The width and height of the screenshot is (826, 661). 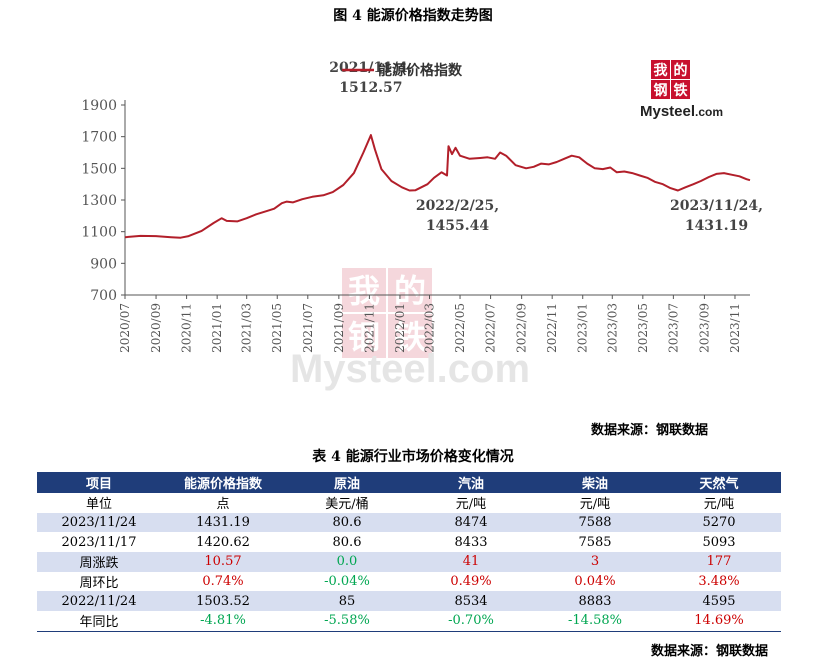 I want to click on table-cell: 0.0, so click(x=347, y=562).